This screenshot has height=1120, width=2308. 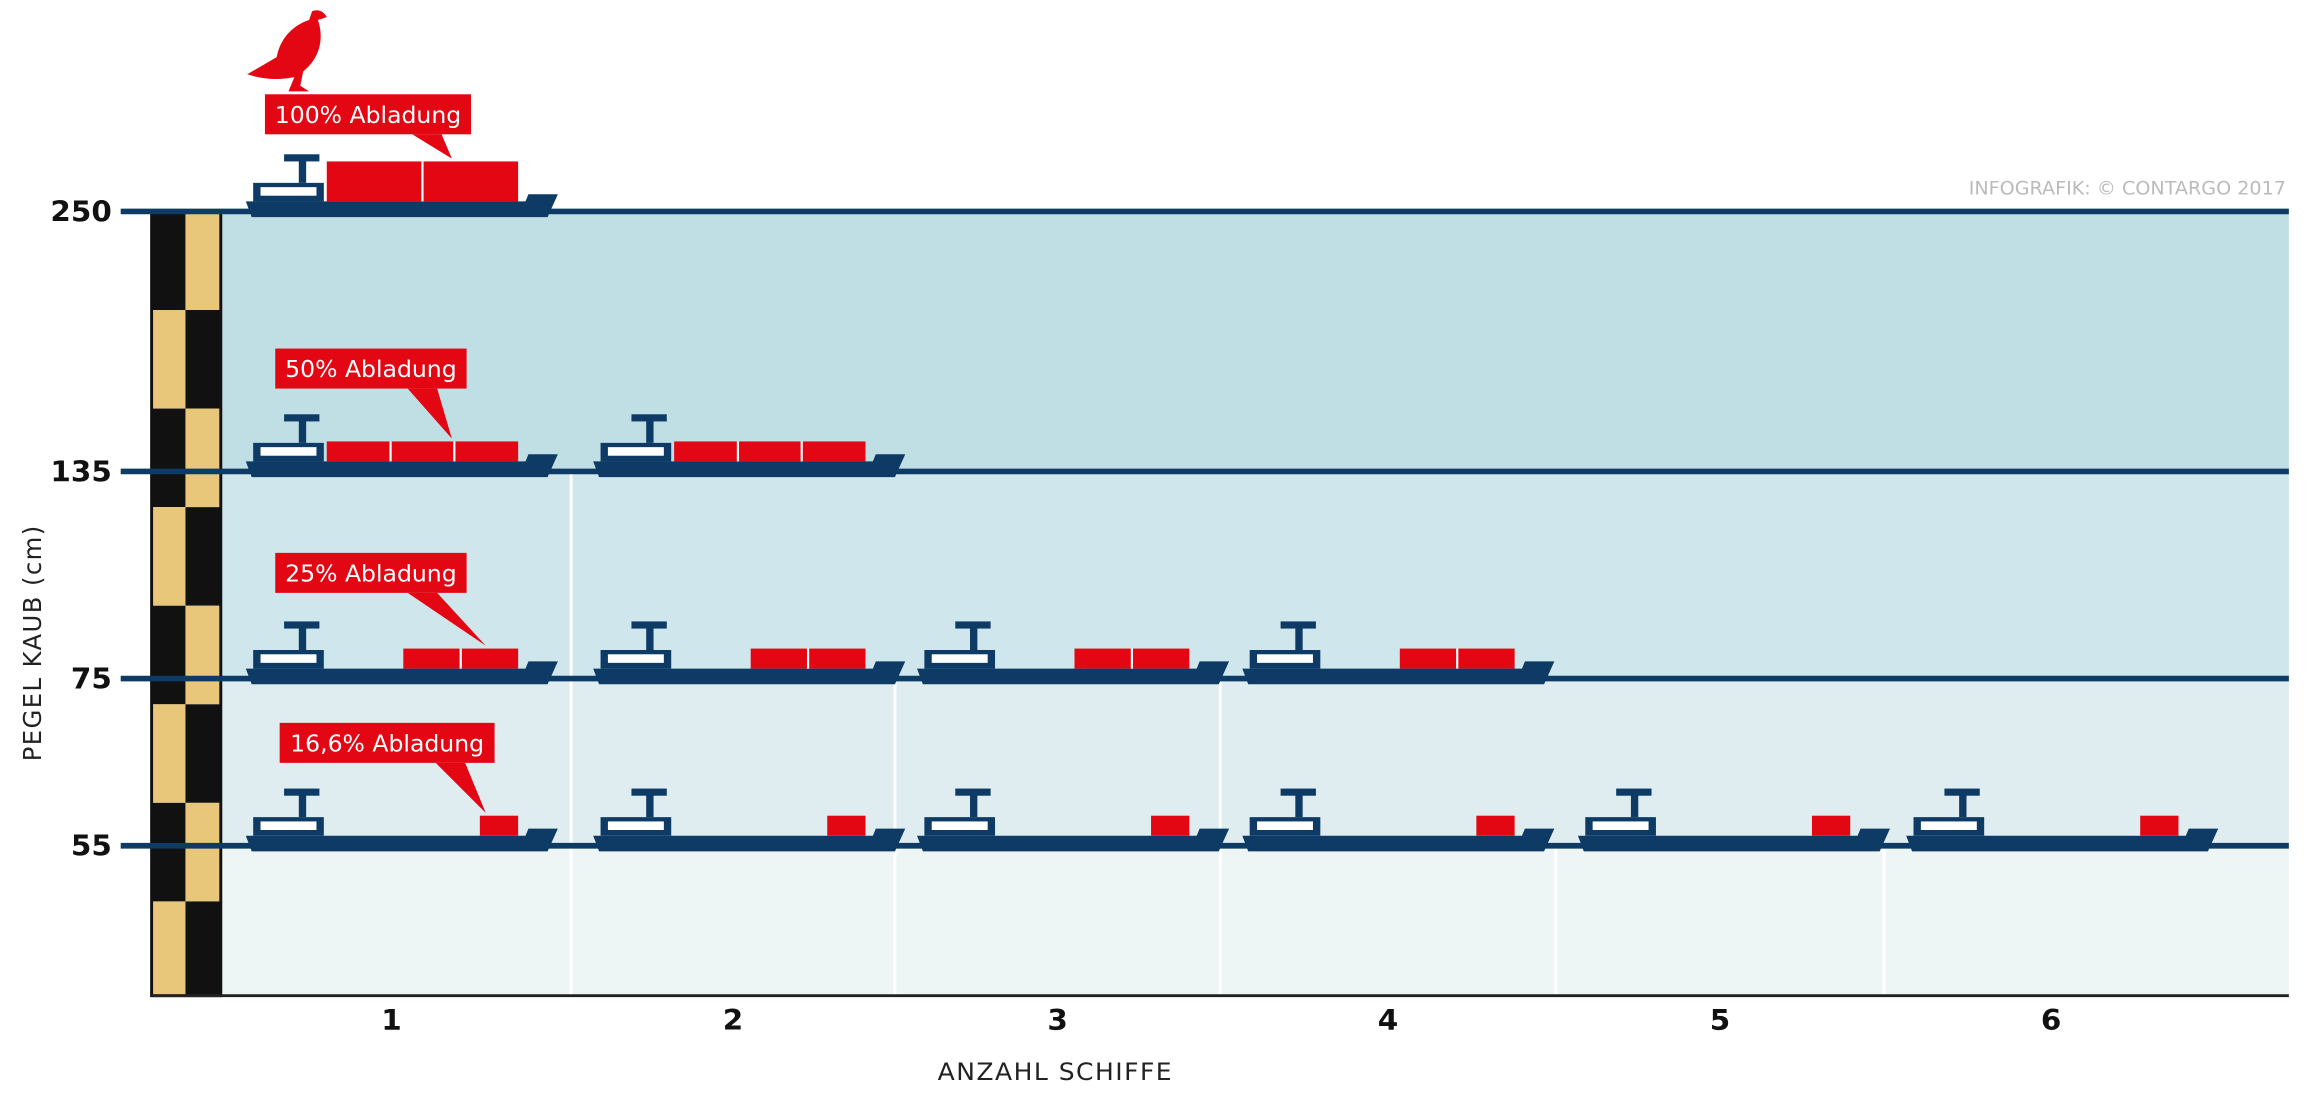 I want to click on x-tick-label: 2, so click(x=733, y=1019).